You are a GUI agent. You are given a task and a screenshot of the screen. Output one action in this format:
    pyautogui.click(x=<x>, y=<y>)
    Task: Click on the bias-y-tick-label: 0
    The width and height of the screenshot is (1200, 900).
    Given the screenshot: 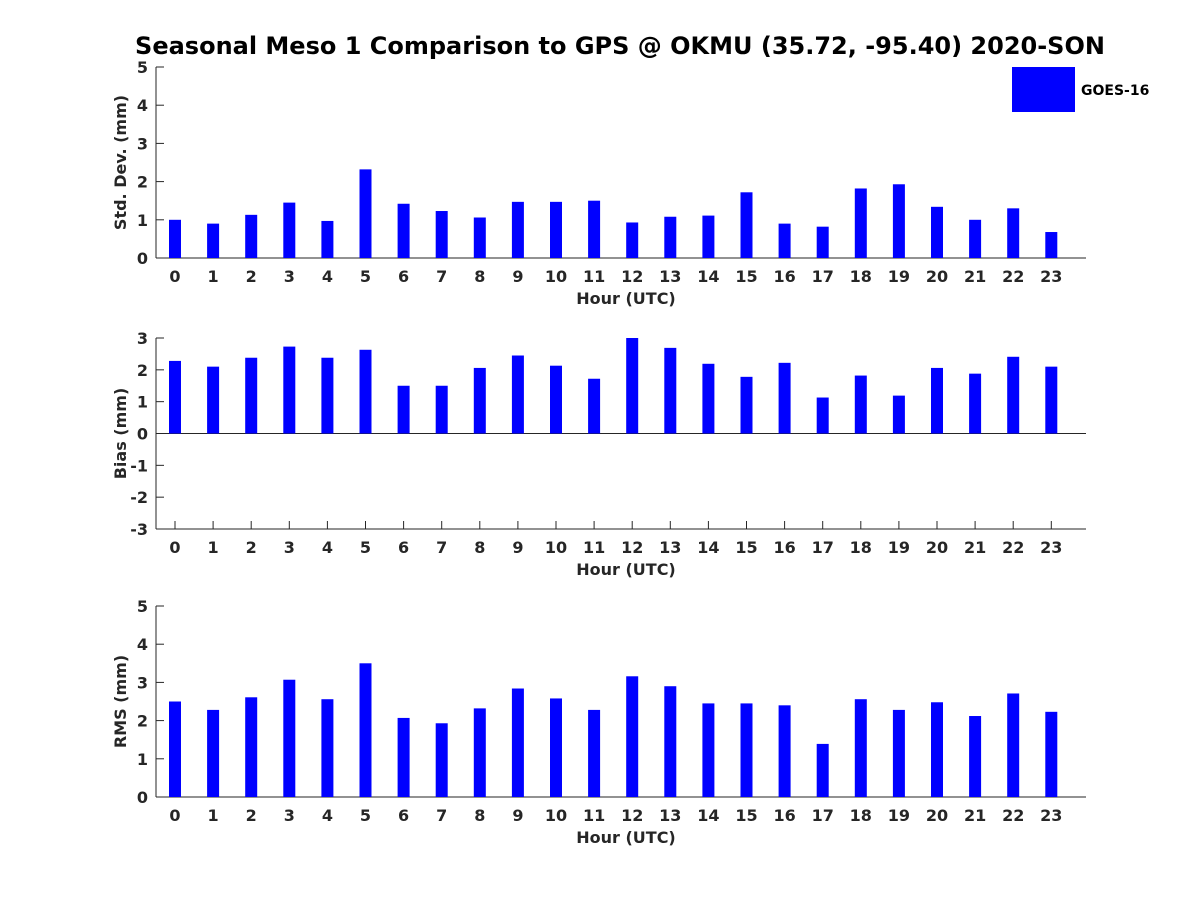 What is the action you would take?
    pyautogui.click(x=142, y=434)
    